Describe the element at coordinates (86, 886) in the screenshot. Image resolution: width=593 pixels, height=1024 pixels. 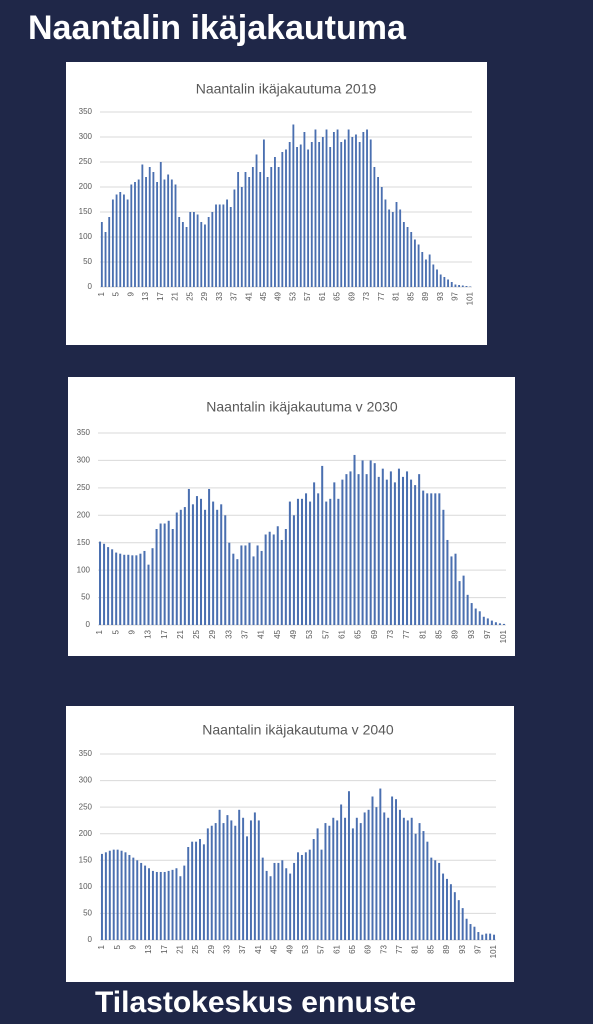
I see `y-tick-label: 100` at that location.